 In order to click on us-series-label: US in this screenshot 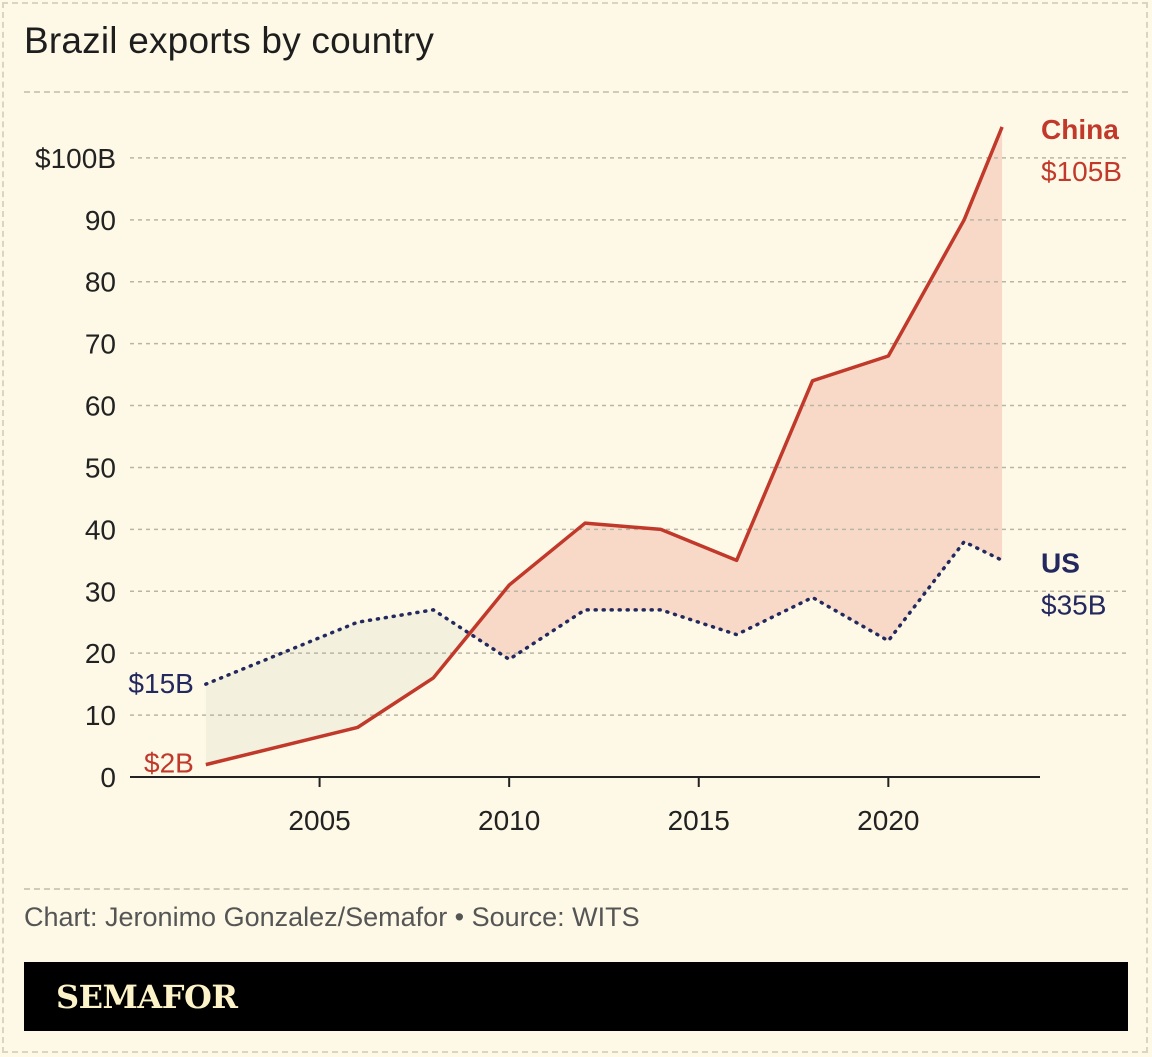, I will do `click(1060, 562)`.